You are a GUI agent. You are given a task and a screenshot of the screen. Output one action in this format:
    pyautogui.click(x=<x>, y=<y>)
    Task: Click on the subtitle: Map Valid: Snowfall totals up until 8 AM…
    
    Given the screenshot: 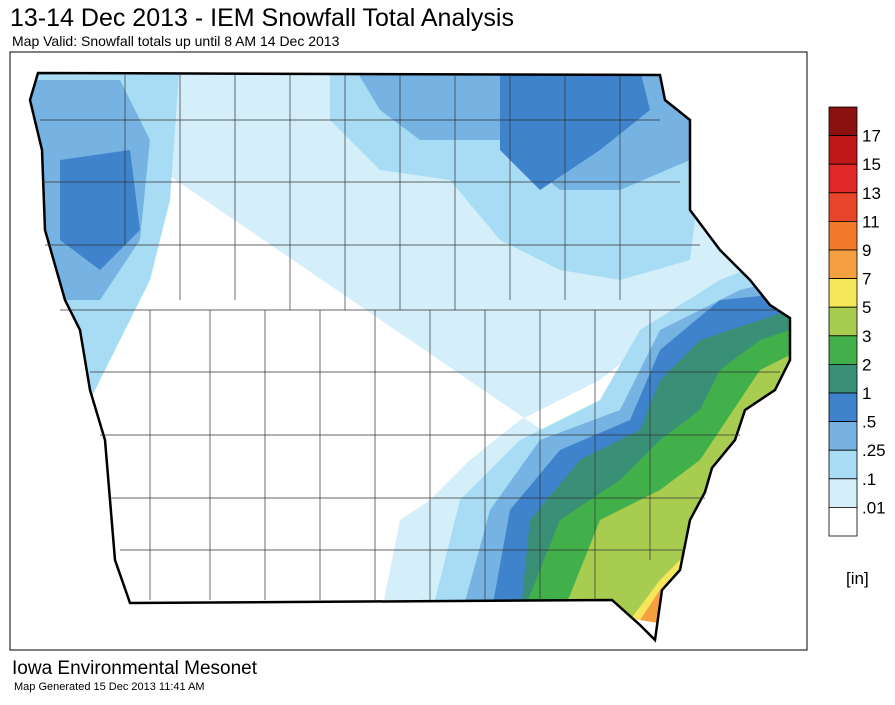 What is the action you would take?
    pyautogui.click(x=176, y=41)
    